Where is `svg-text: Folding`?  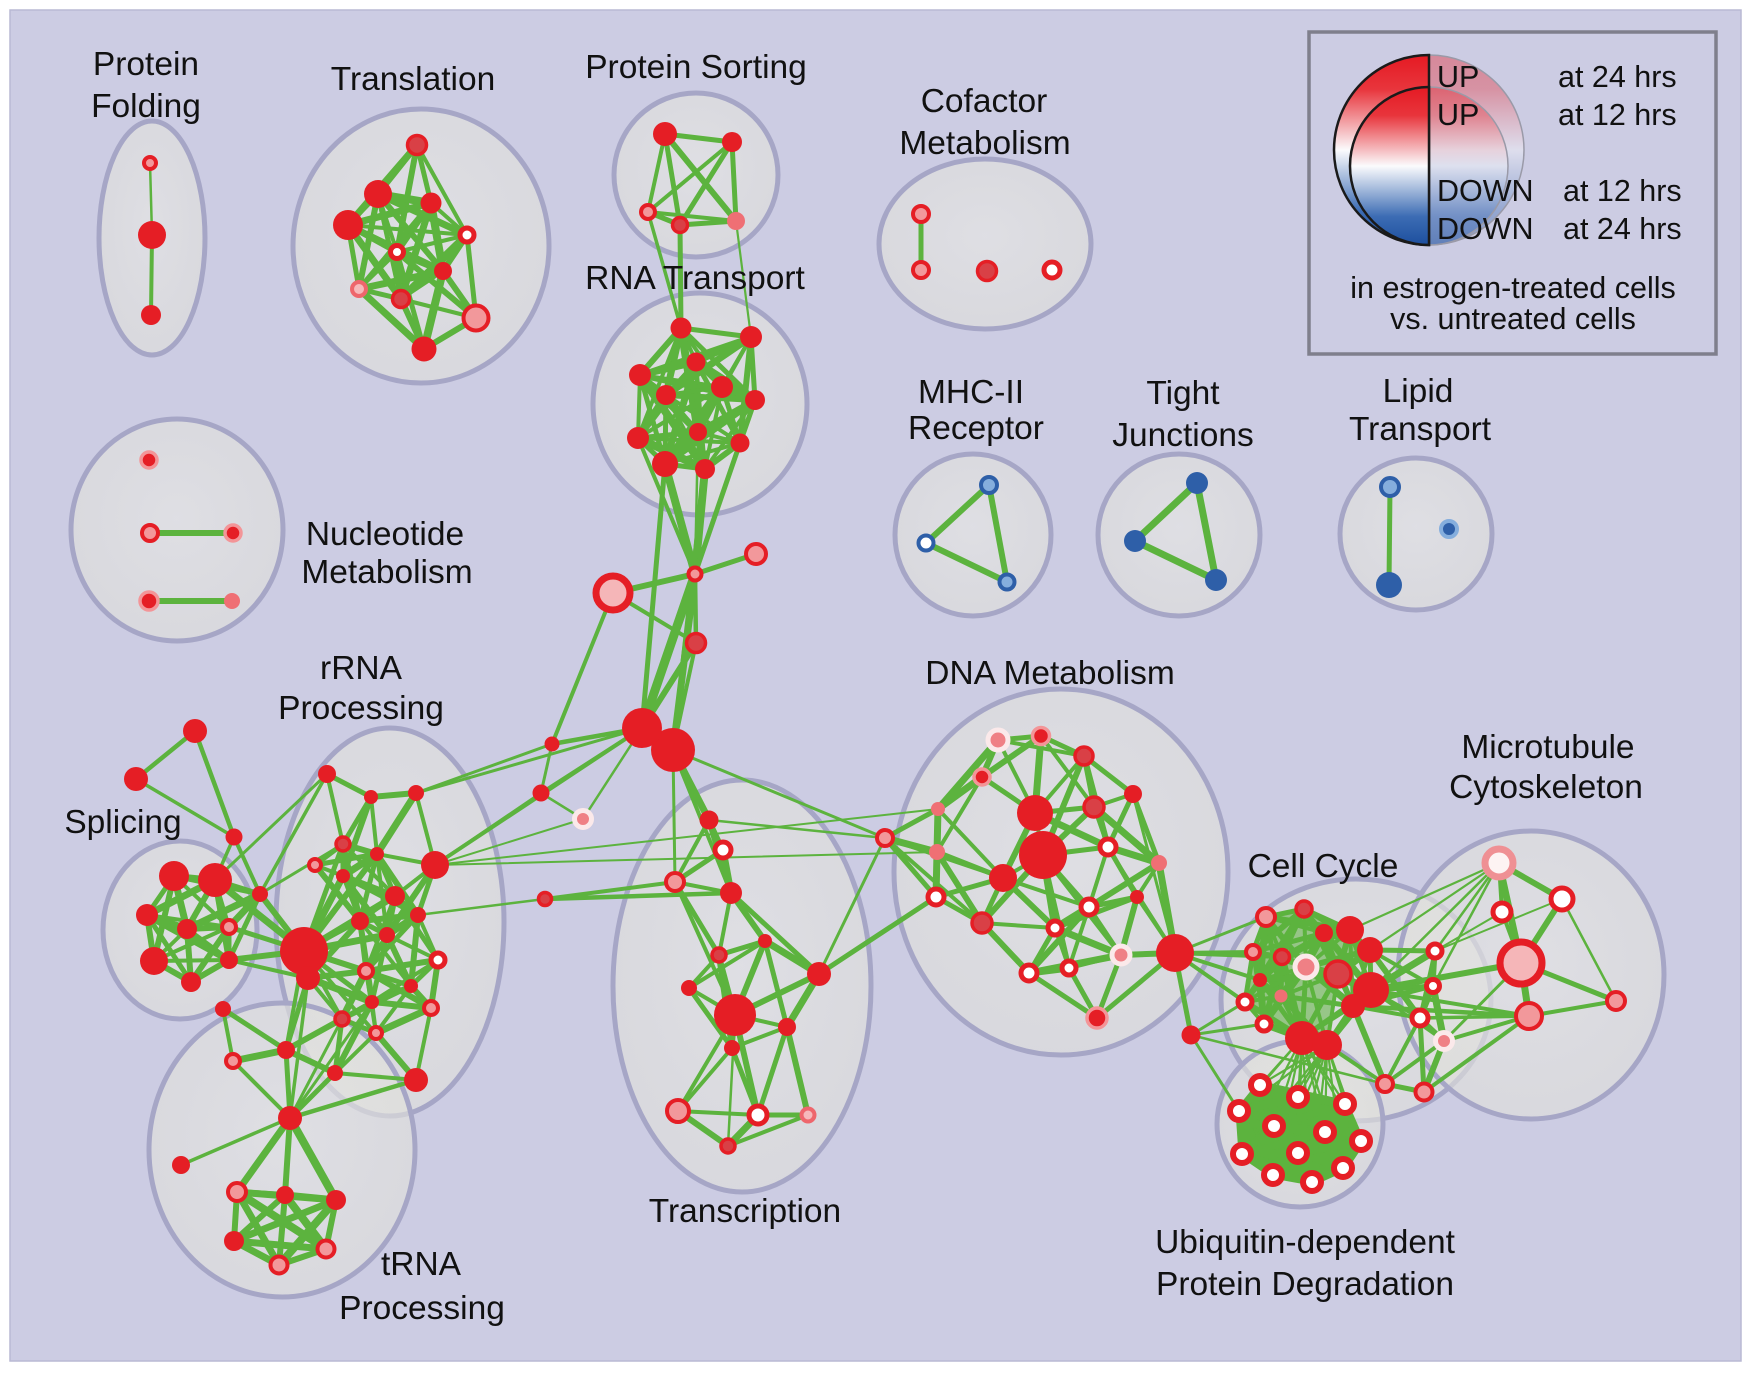 svg-text: Folding is located at coordinates (146, 106).